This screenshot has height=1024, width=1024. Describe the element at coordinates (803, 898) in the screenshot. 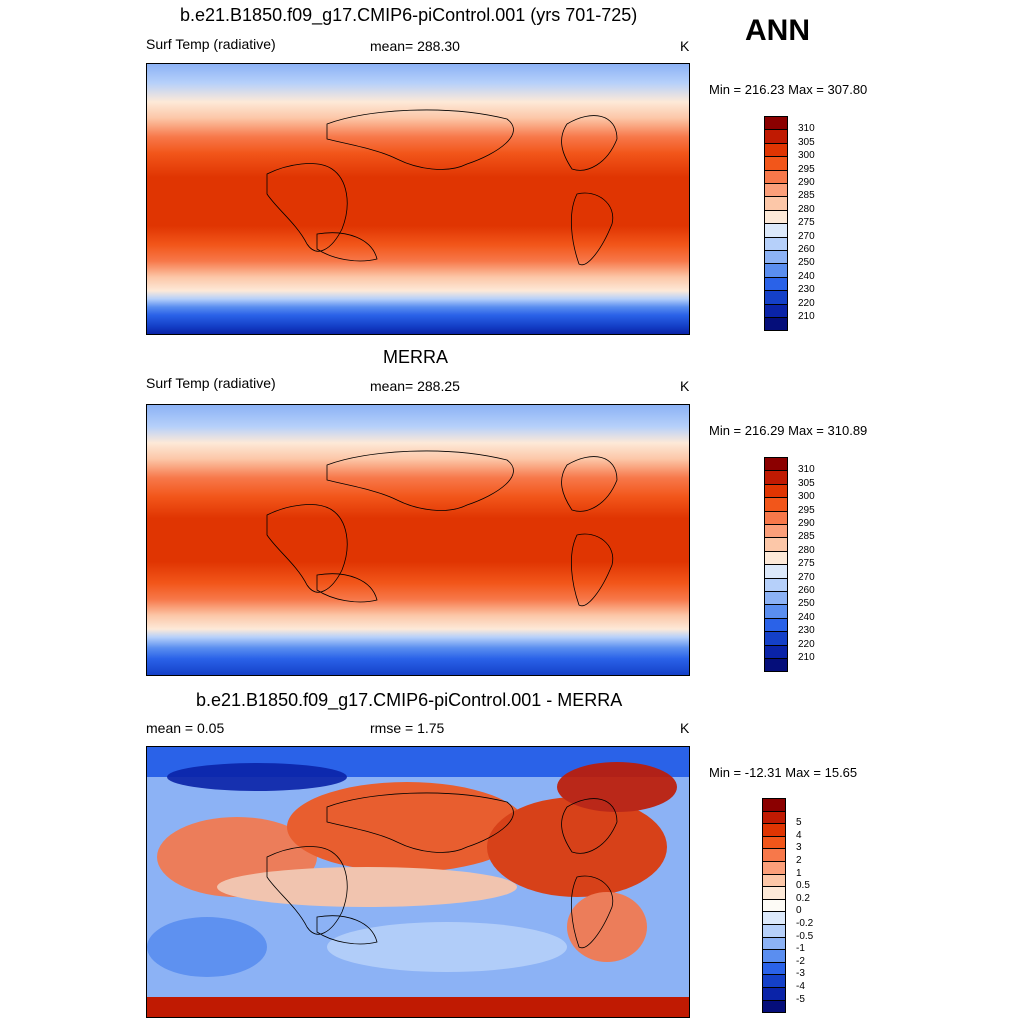

I see `colorbar-tick-label: 0.2` at that location.